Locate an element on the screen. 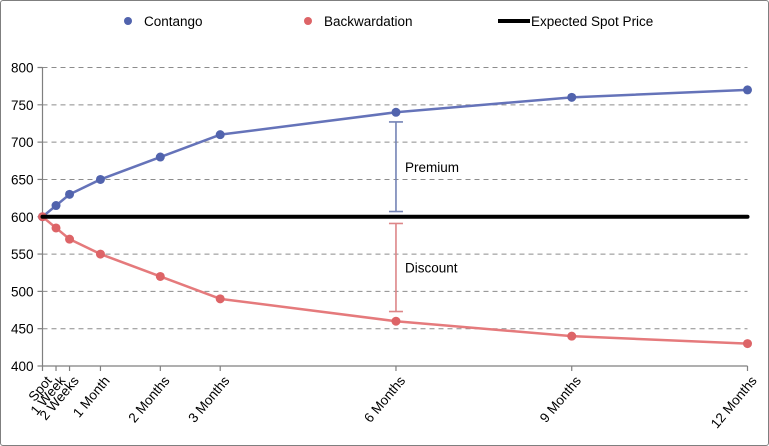 The height and width of the screenshot is (446, 769). legend-item-contango: Contango is located at coordinates (163, 21).